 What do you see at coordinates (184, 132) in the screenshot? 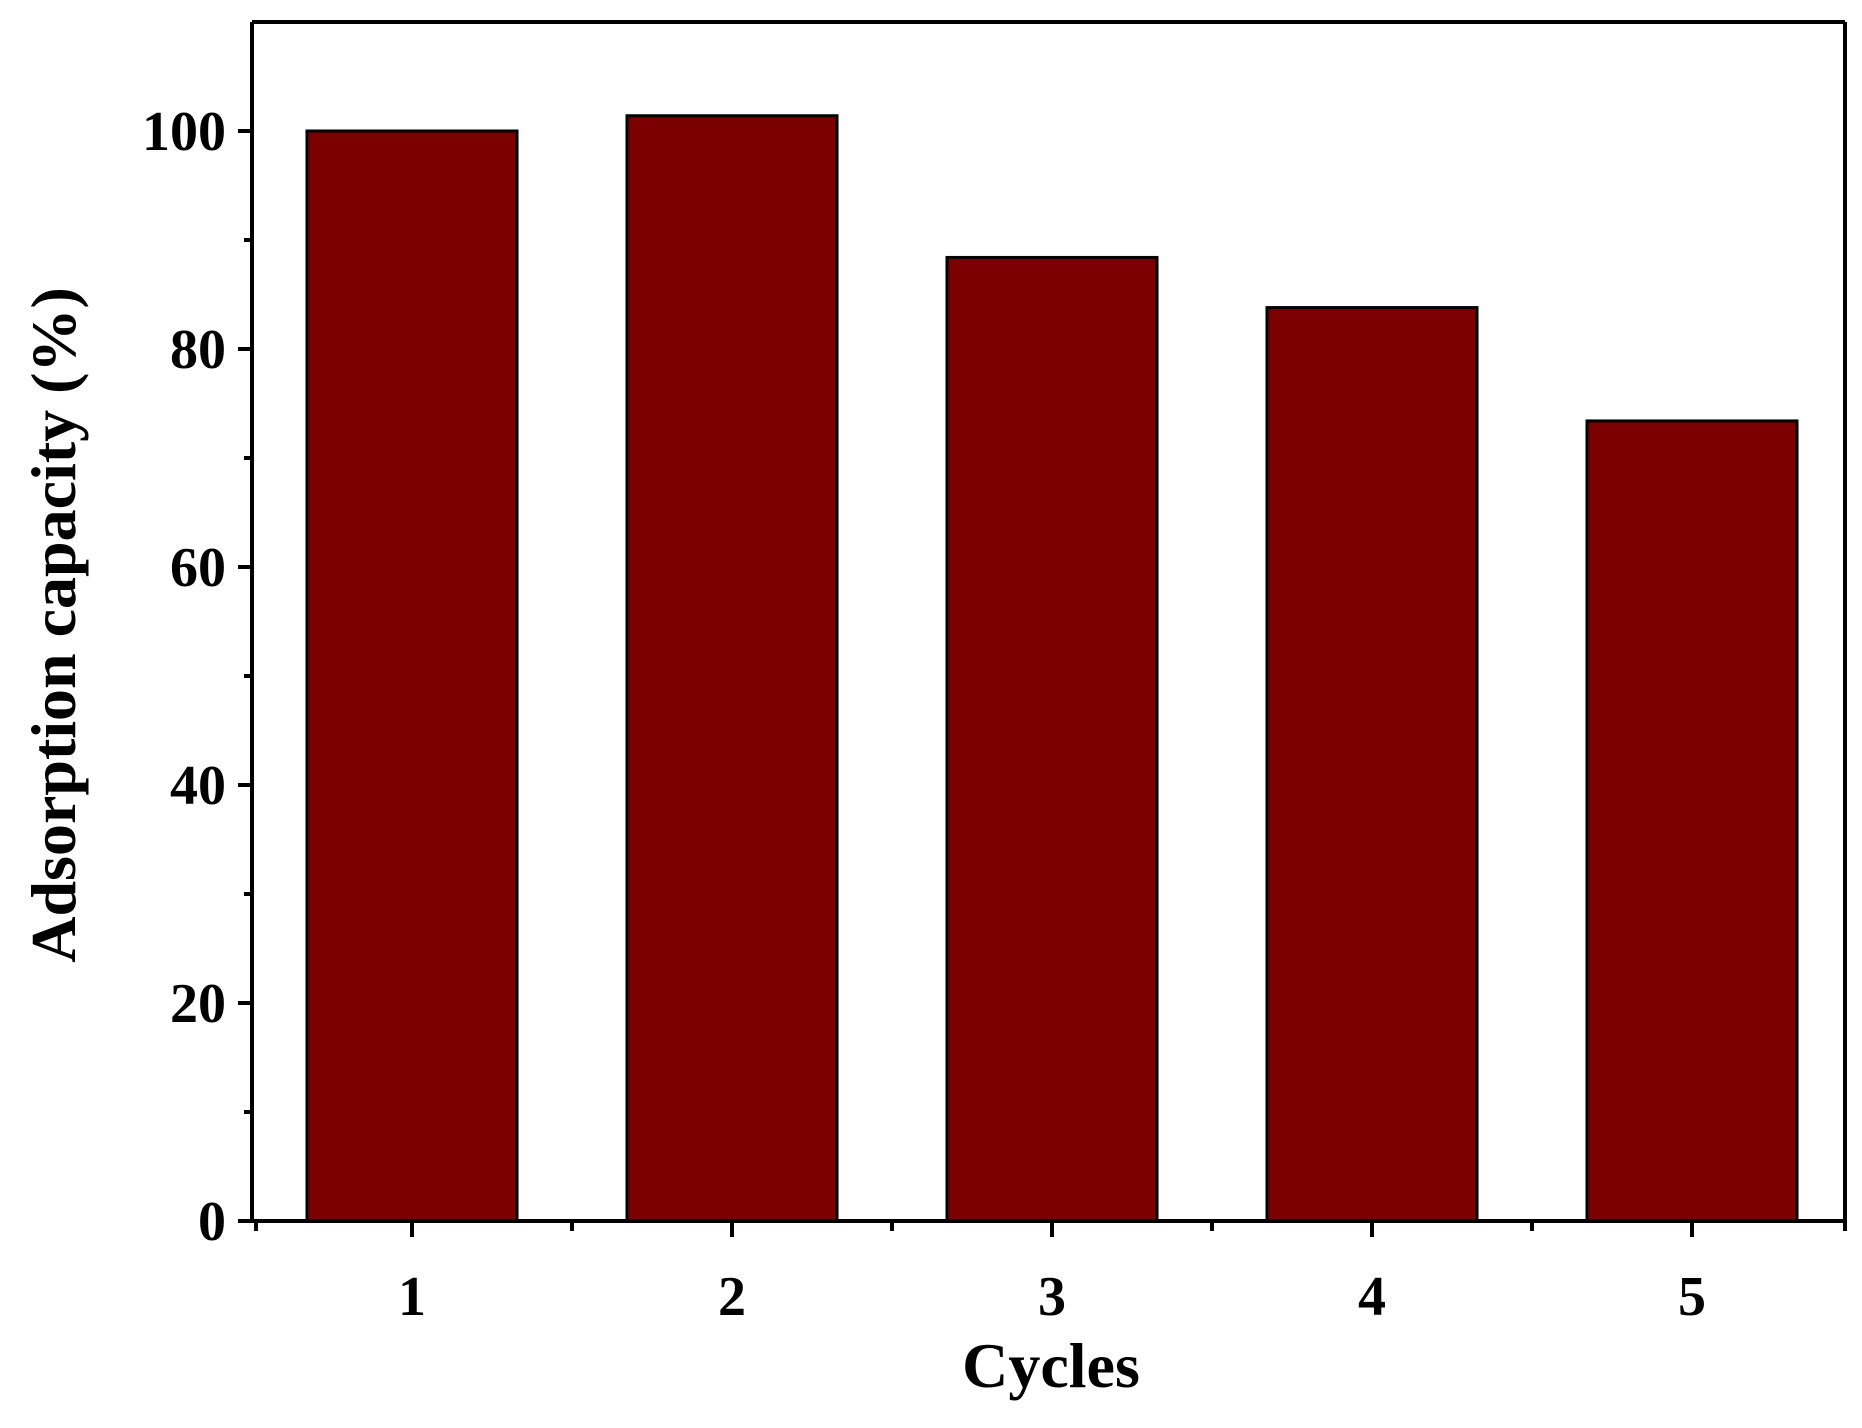
I see `y-tick-label: 100` at bounding box center [184, 132].